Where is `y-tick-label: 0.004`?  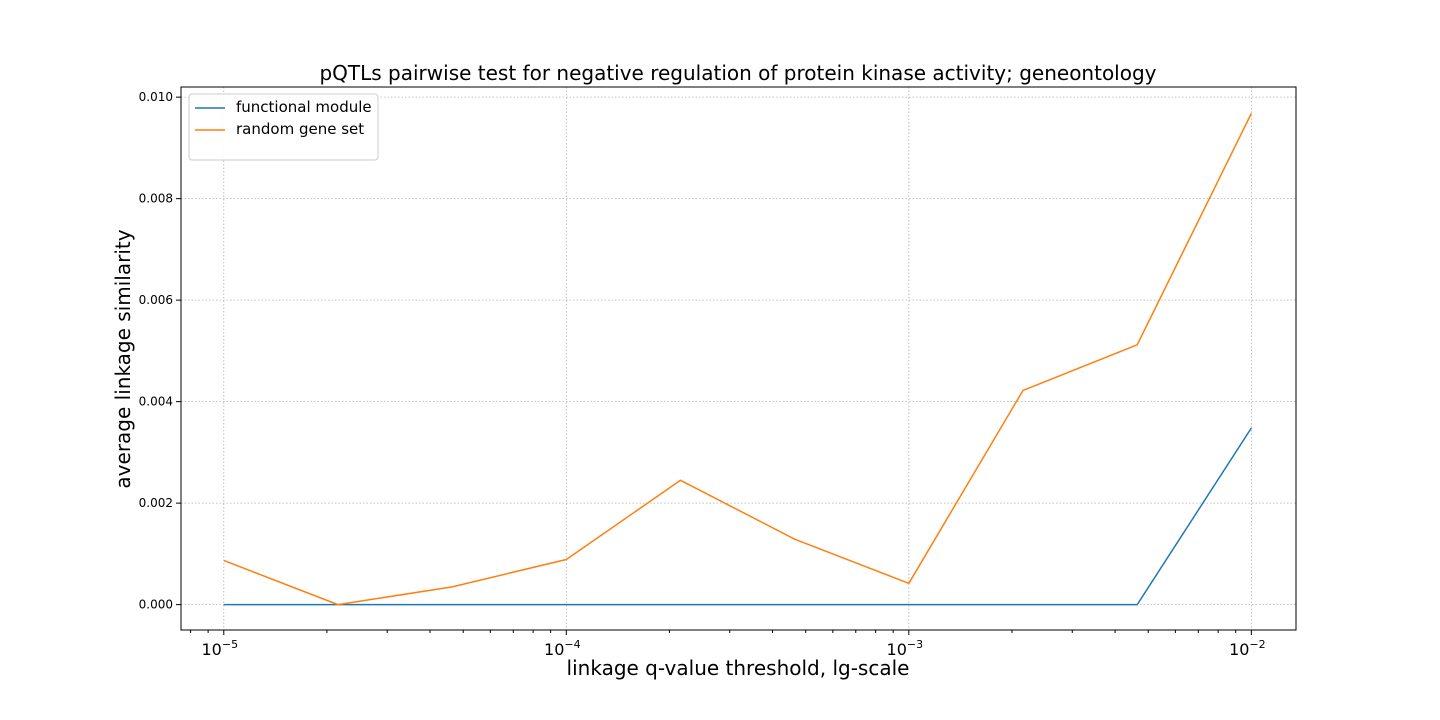
y-tick-label: 0.004 is located at coordinates (156, 402).